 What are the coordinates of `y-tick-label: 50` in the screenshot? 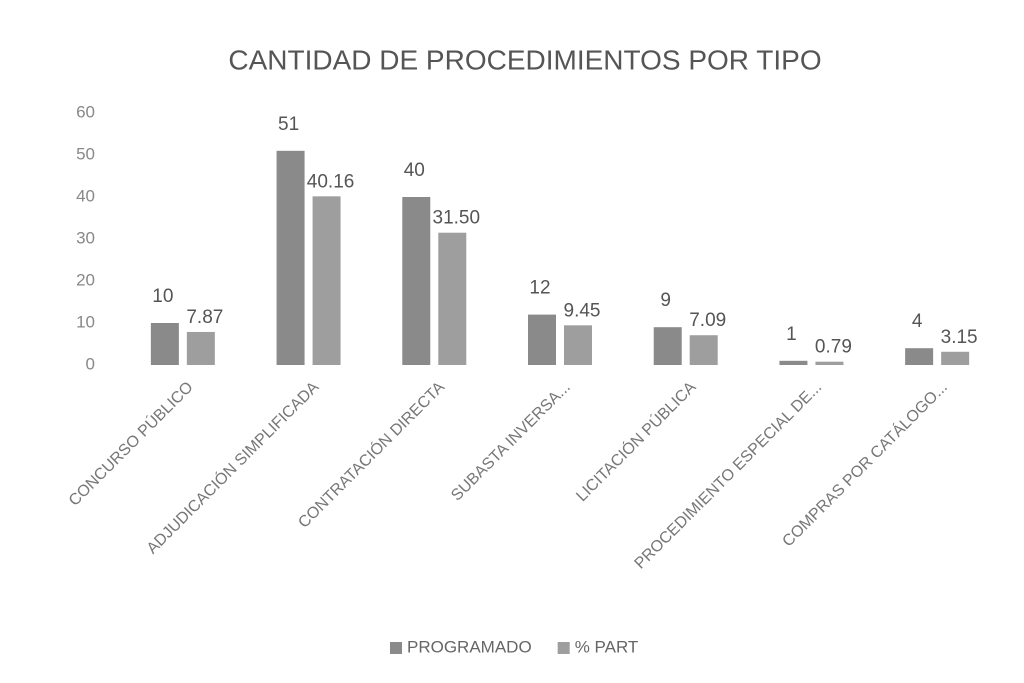 It's located at (85, 153).